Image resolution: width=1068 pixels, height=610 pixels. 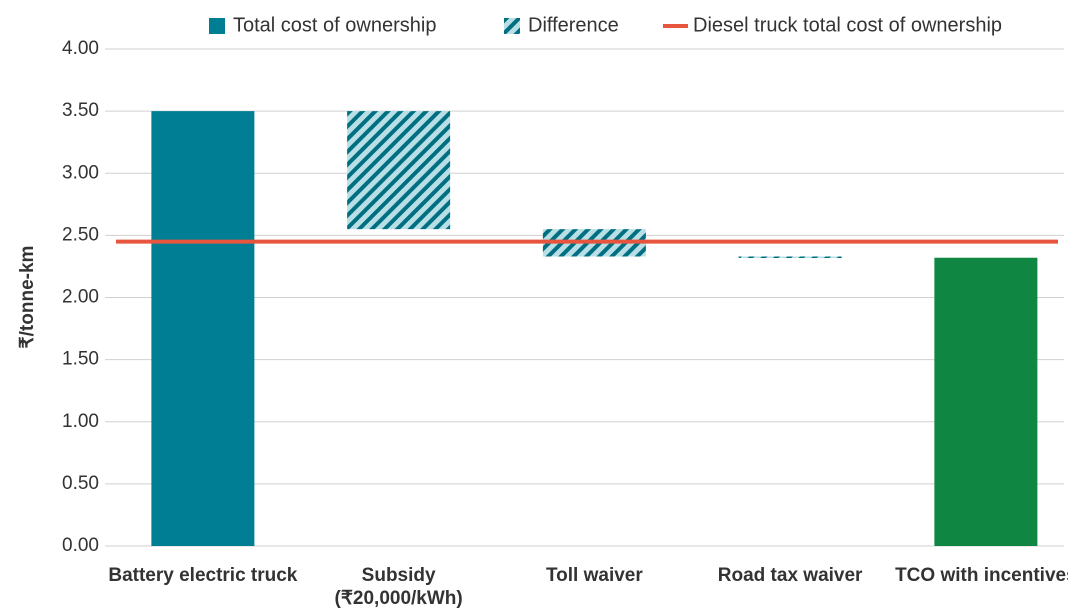 What do you see at coordinates (80, 234) in the screenshot?
I see `y-tick-label: 2.50` at bounding box center [80, 234].